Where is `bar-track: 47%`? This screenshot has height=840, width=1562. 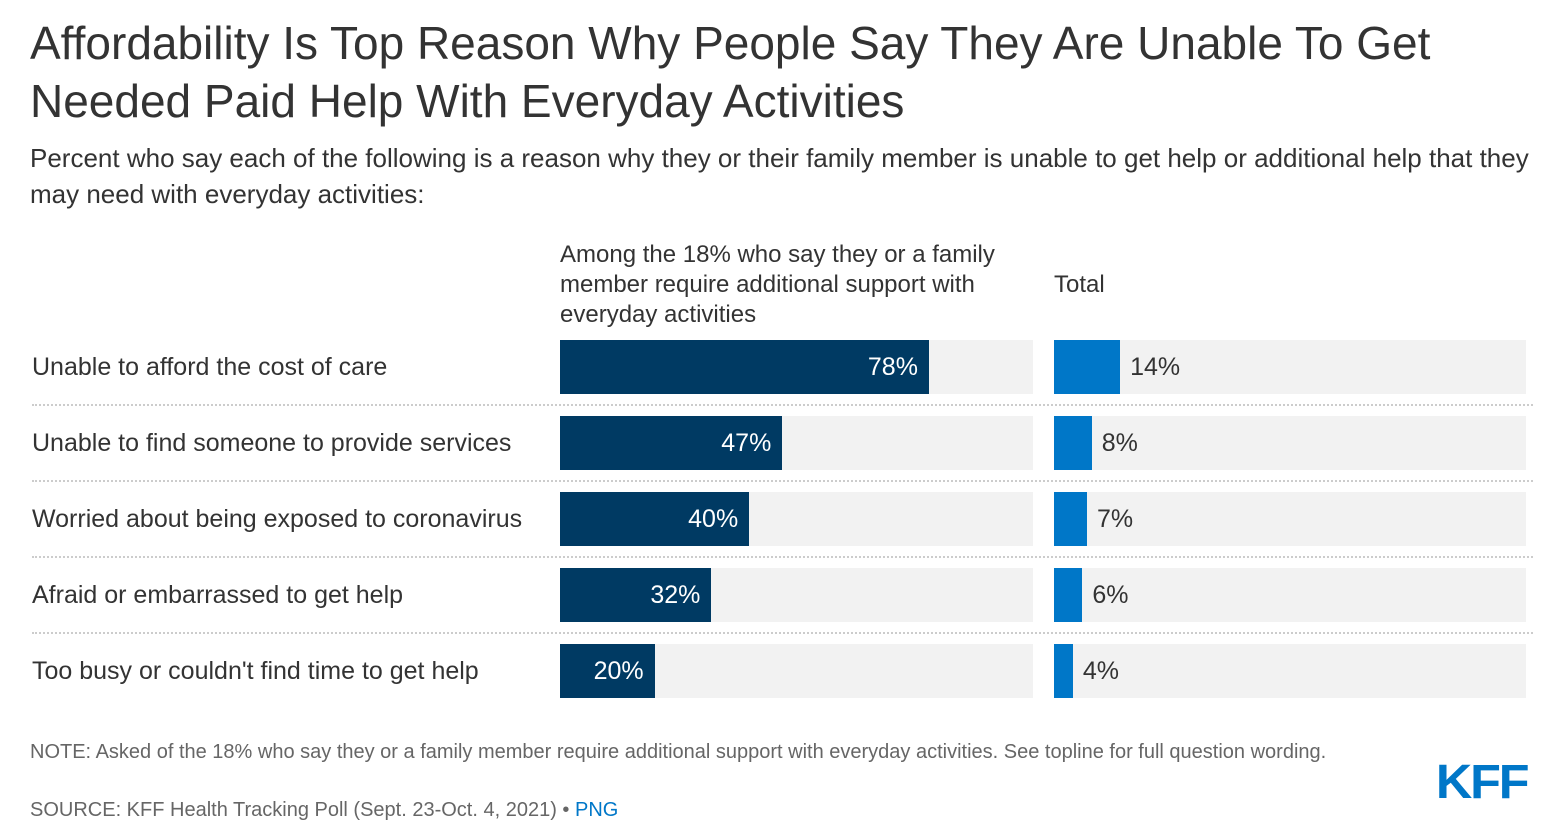 bar-track: 47% is located at coordinates (796, 443).